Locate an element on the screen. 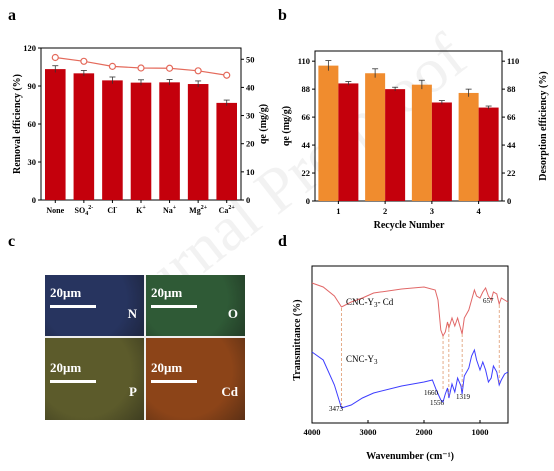 The image size is (554, 471). chart-b-bars is located at coordinates (408, 130).